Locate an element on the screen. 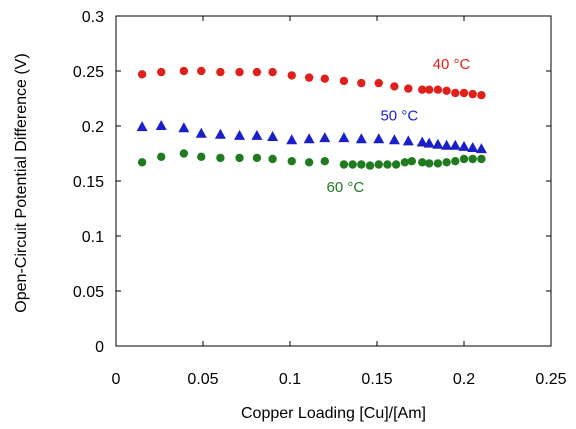  x-axis-title: Copper Loading [Cu]/[Am] is located at coordinates (333, 413).